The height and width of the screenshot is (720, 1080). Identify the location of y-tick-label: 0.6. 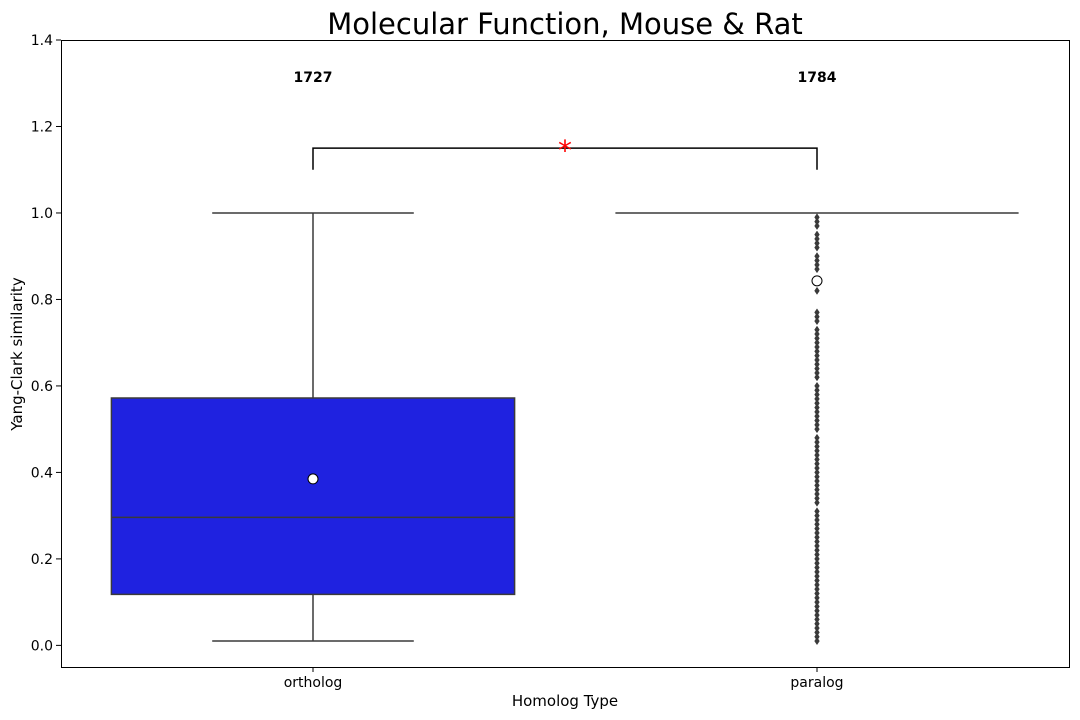
(42, 387).